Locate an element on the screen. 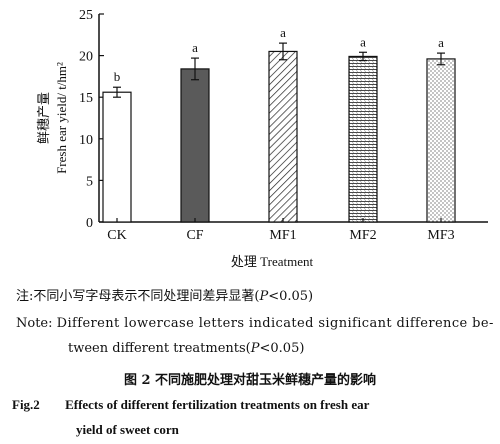 This screenshot has width=500, height=444. x-axis-label: 处理 Treatment is located at coordinates (272, 261).